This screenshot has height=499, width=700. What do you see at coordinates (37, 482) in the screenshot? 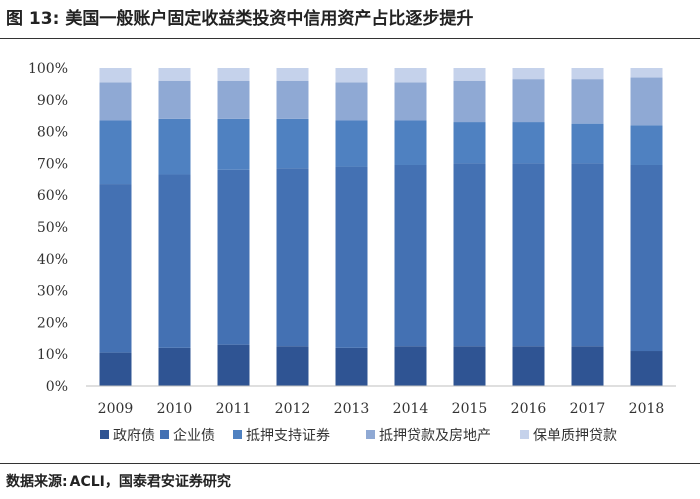
I see `source-label: 数据来源:` at bounding box center [37, 482].